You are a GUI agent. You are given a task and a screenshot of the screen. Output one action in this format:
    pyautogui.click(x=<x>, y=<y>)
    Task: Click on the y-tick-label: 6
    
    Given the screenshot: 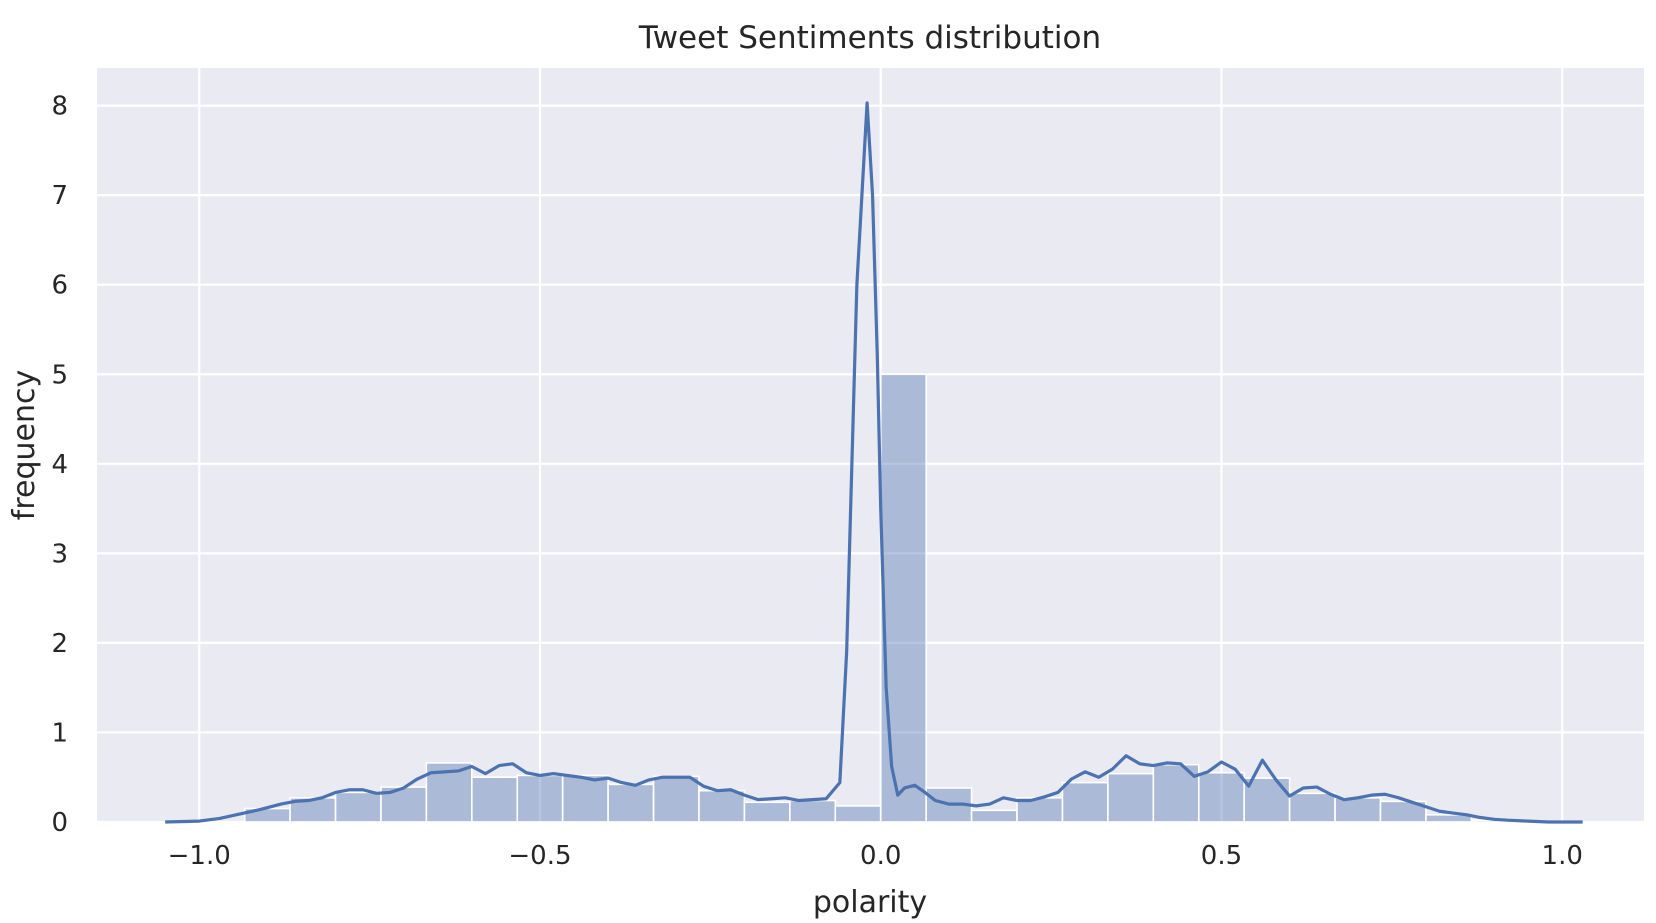 What is the action you would take?
    pyautogui.click(x=59, y=286)
    